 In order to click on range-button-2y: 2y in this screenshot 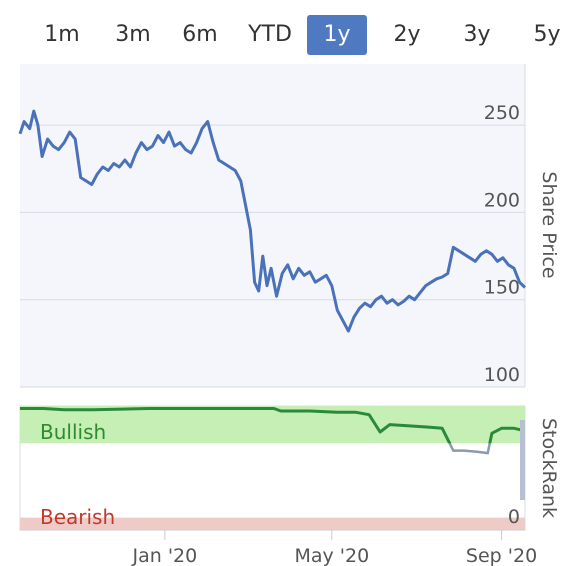, I will do `click(407, 34)`.